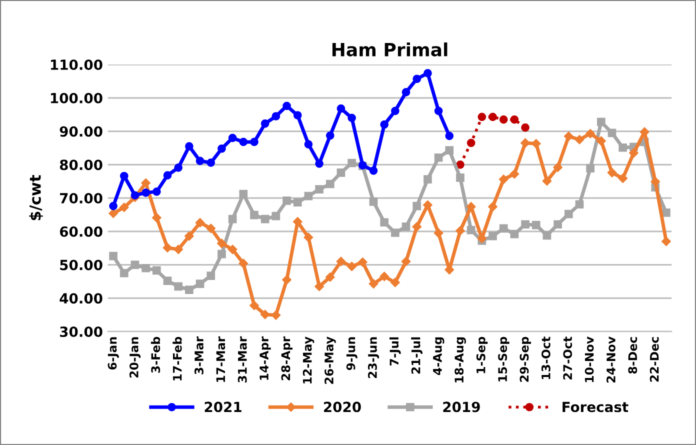 This screenshot has width=696, height=445. What do you see at coordinates (81, 331) in the screenshot?
I see `y-tick-label: 30.00` at bounding box center [81, 331].